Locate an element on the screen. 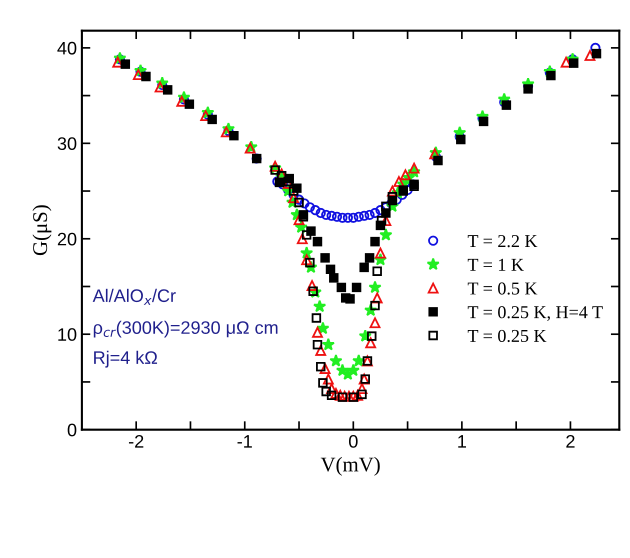 This screenshot has width=630, height=558. y-tick-label: 10 is located at coordinates (67, 334).